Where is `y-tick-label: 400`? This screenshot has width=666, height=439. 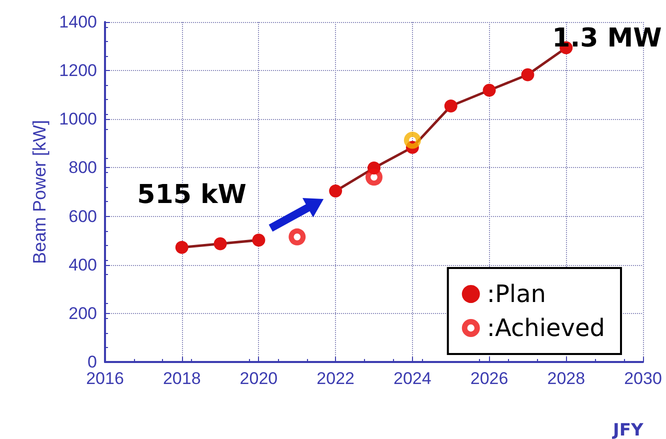 y-tick-label: 400 is located at coordinates (82, 264).